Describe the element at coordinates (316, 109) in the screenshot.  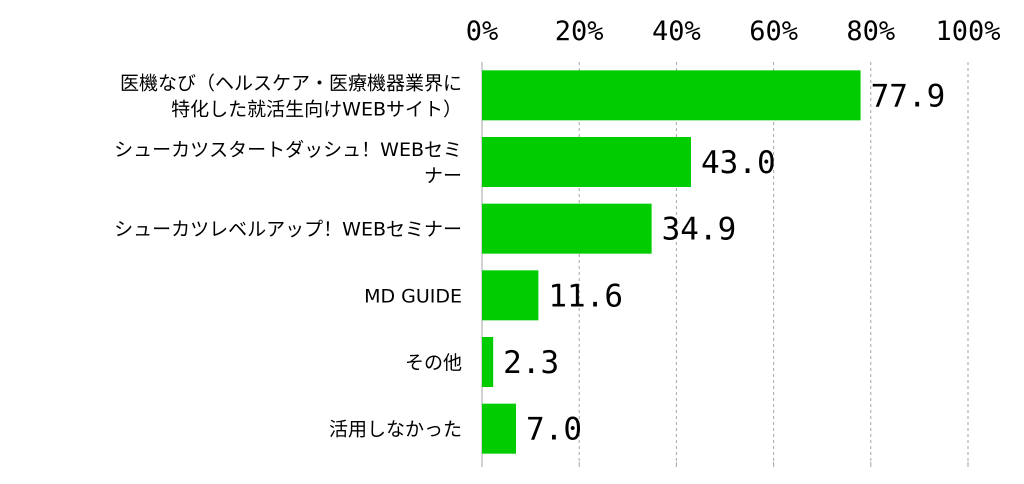
I see `category-label: 特化した就活生向けWEBサイト）` at that location.